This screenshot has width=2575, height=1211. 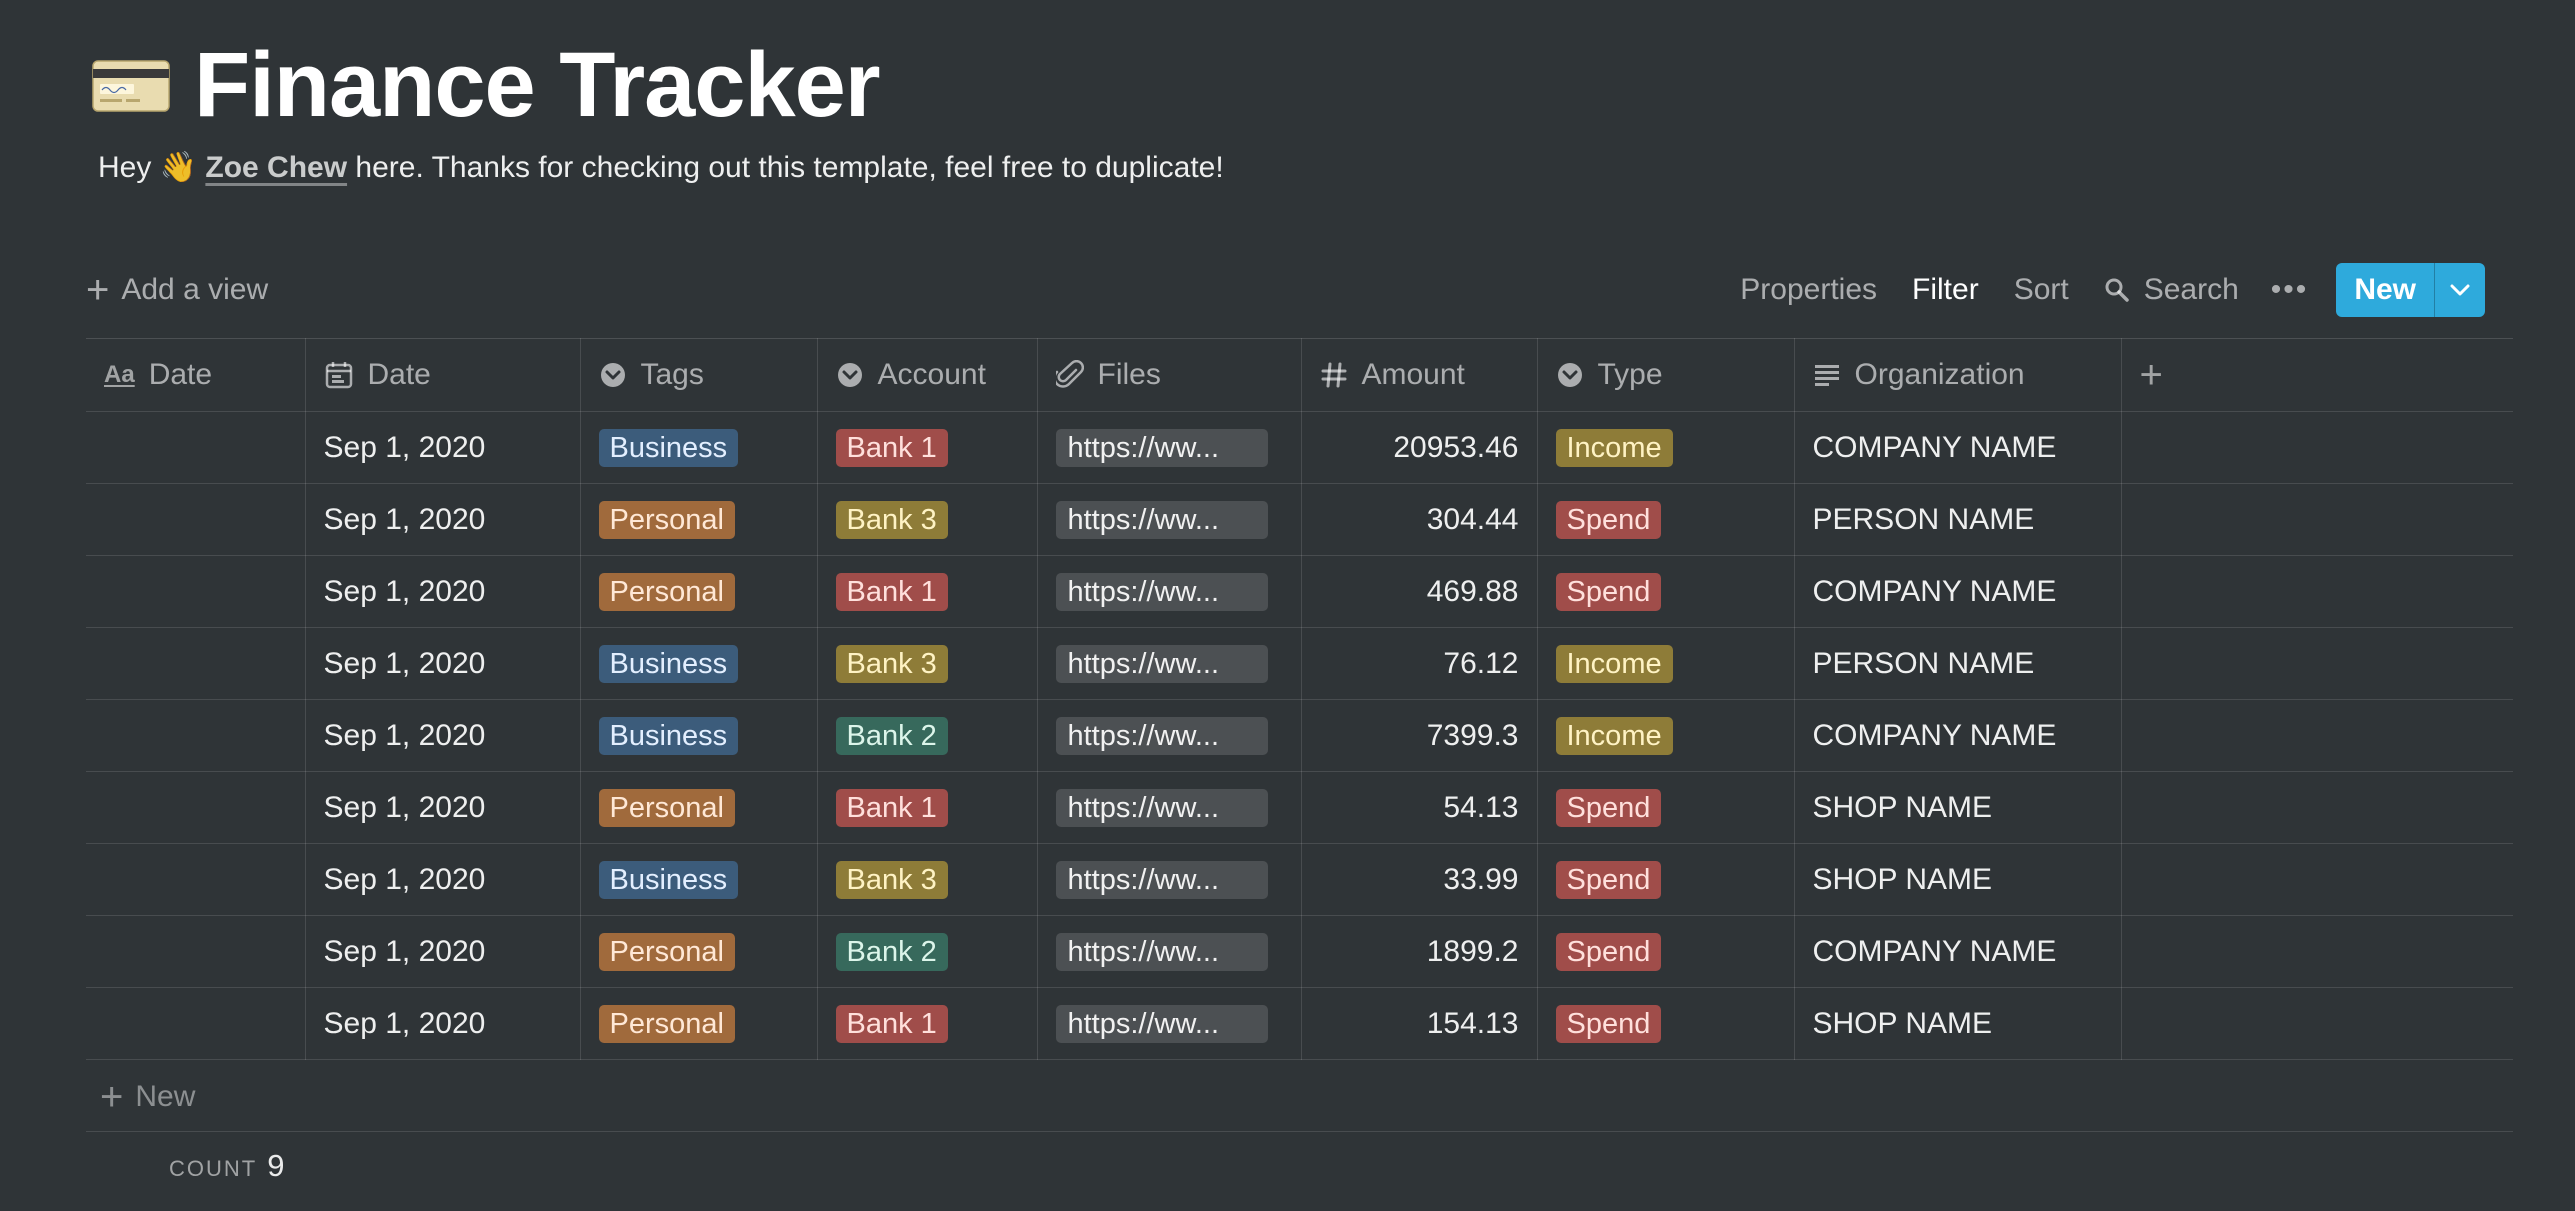 I want to click on amount-cell: 76.12, so click(x=1419, y=663).